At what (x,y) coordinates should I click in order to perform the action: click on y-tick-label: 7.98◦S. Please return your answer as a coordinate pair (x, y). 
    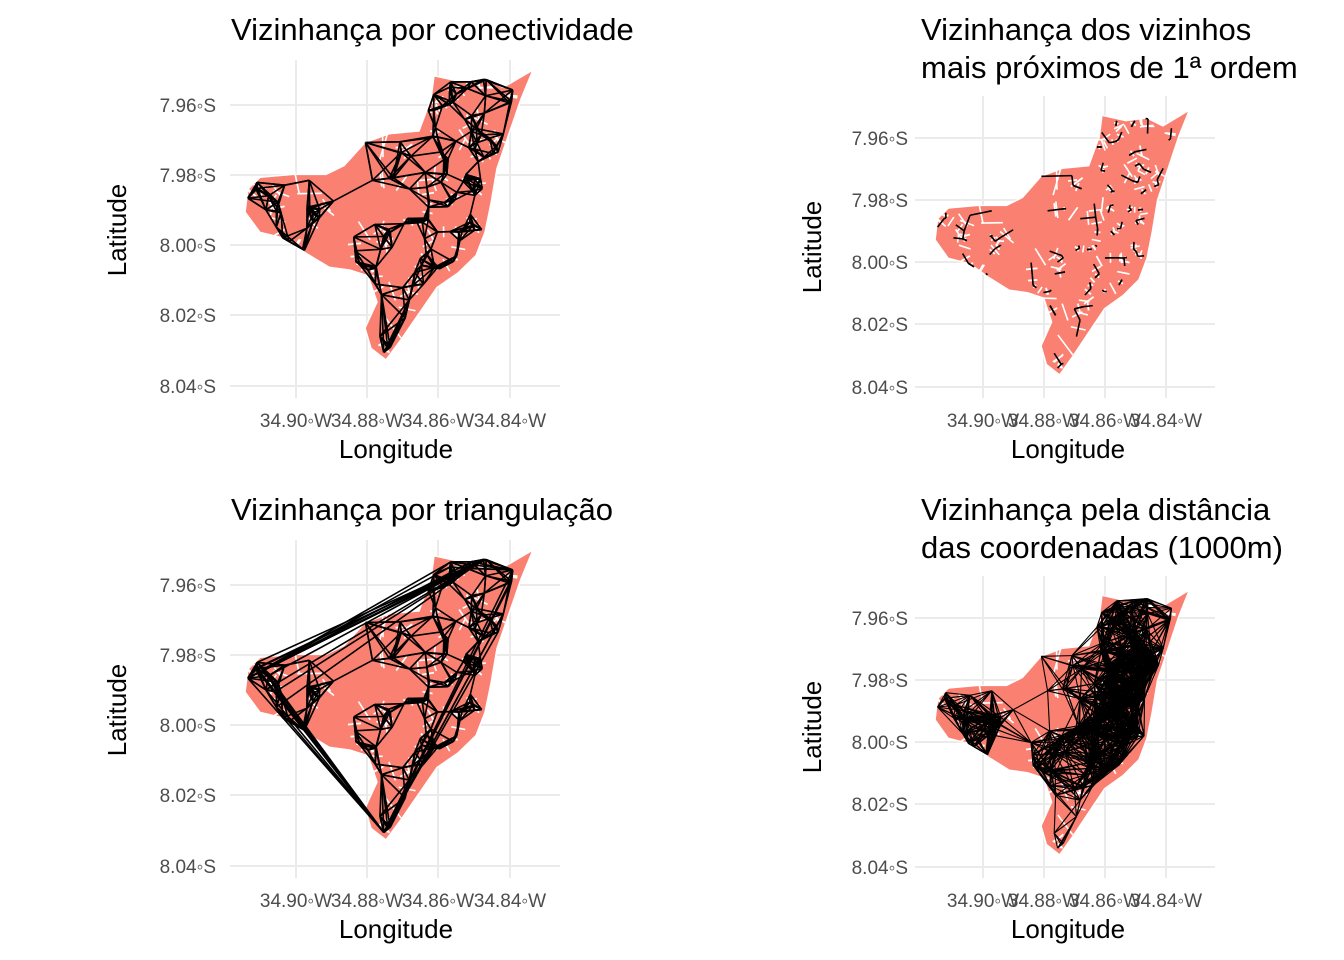
    Looking at the image, I should click on (188, 656).